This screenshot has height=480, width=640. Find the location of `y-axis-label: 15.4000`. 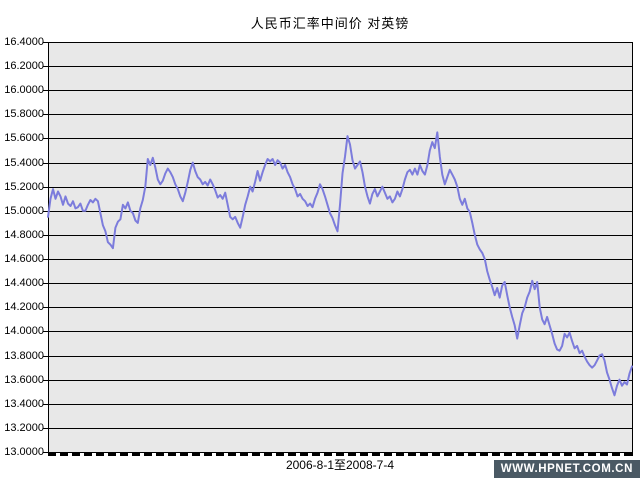

y-axis-label: 15.4000 is located at coordinates (24, 163).